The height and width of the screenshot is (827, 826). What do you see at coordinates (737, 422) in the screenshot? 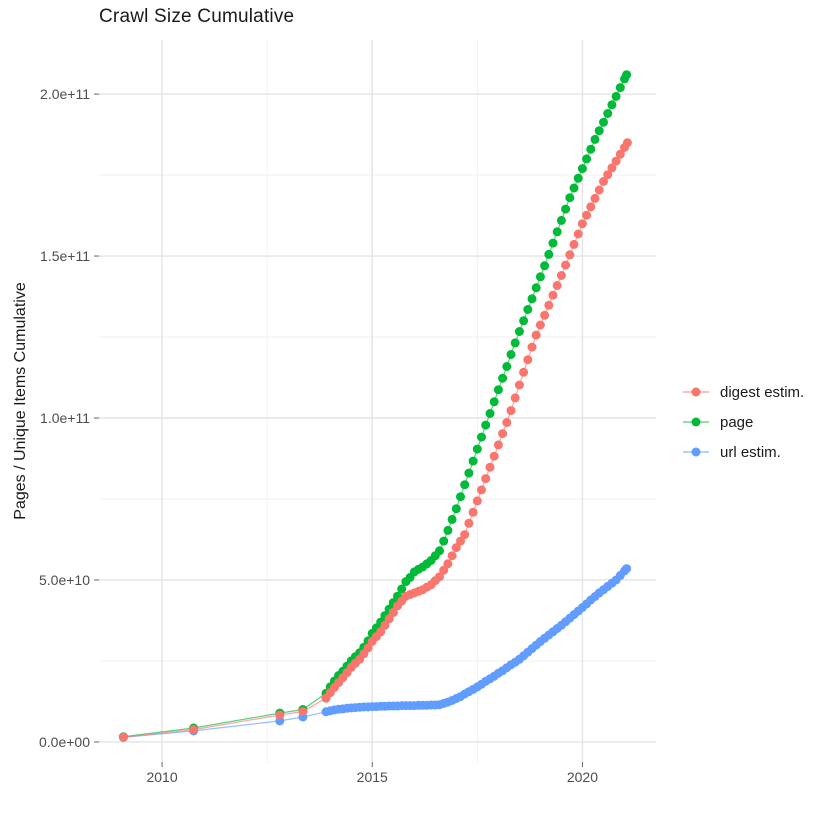
I see `legend-label: page` at bounding box center [737, 422].